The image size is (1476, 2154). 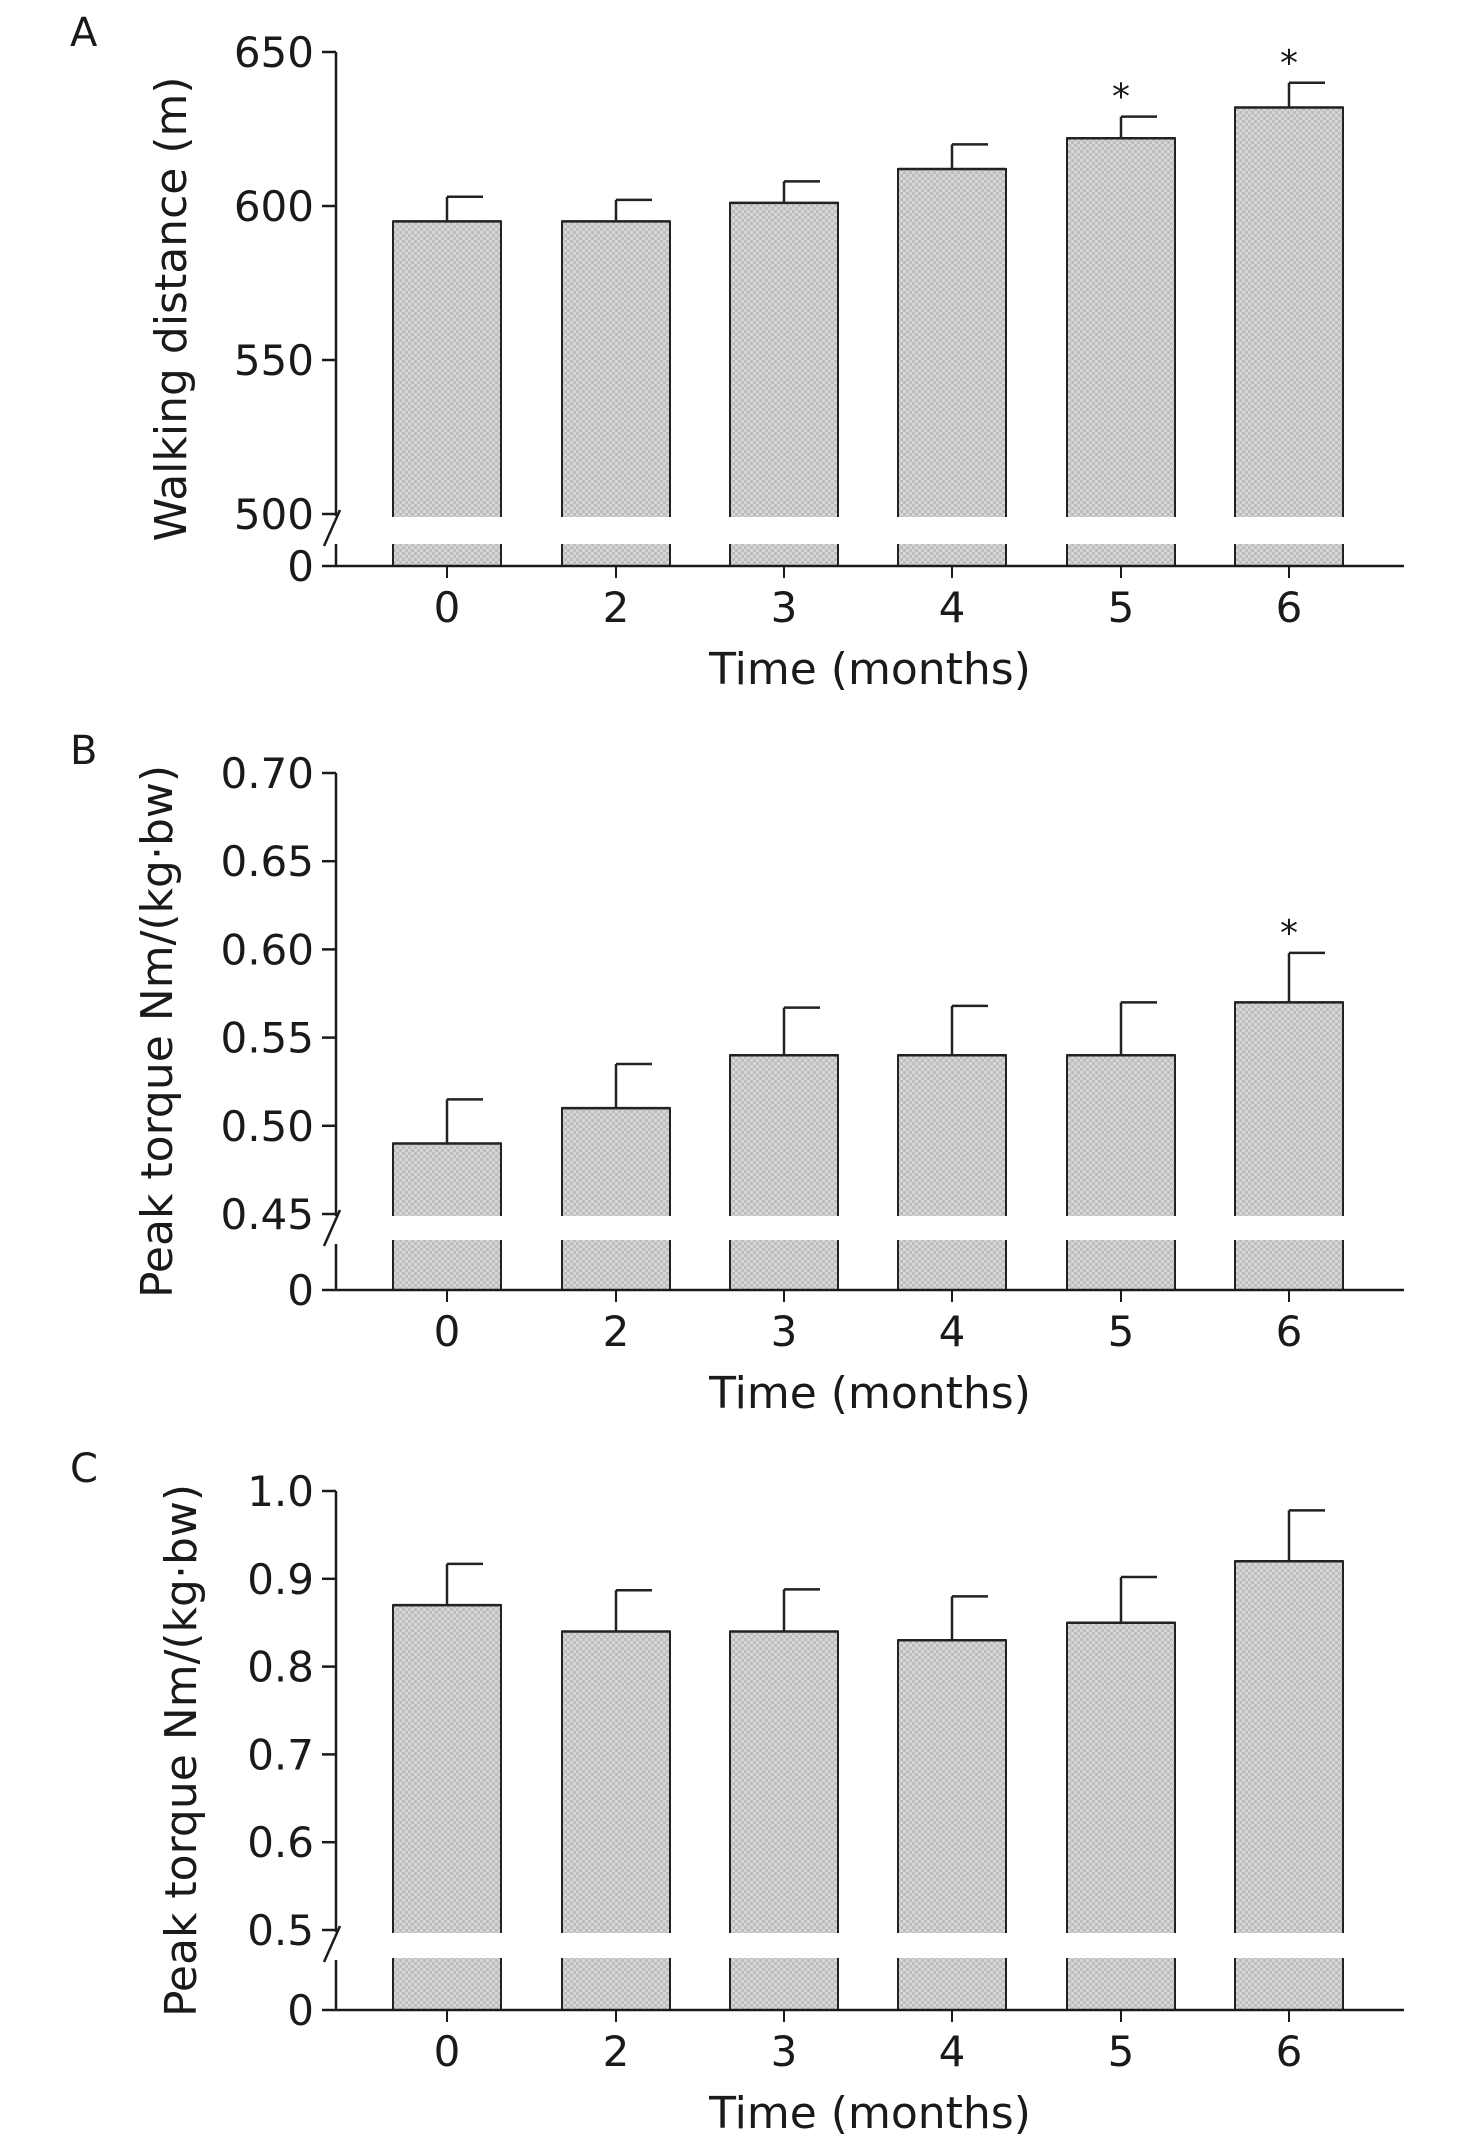 I want to click on y-tick-label: 0.9, so click(x=280, y=1579).